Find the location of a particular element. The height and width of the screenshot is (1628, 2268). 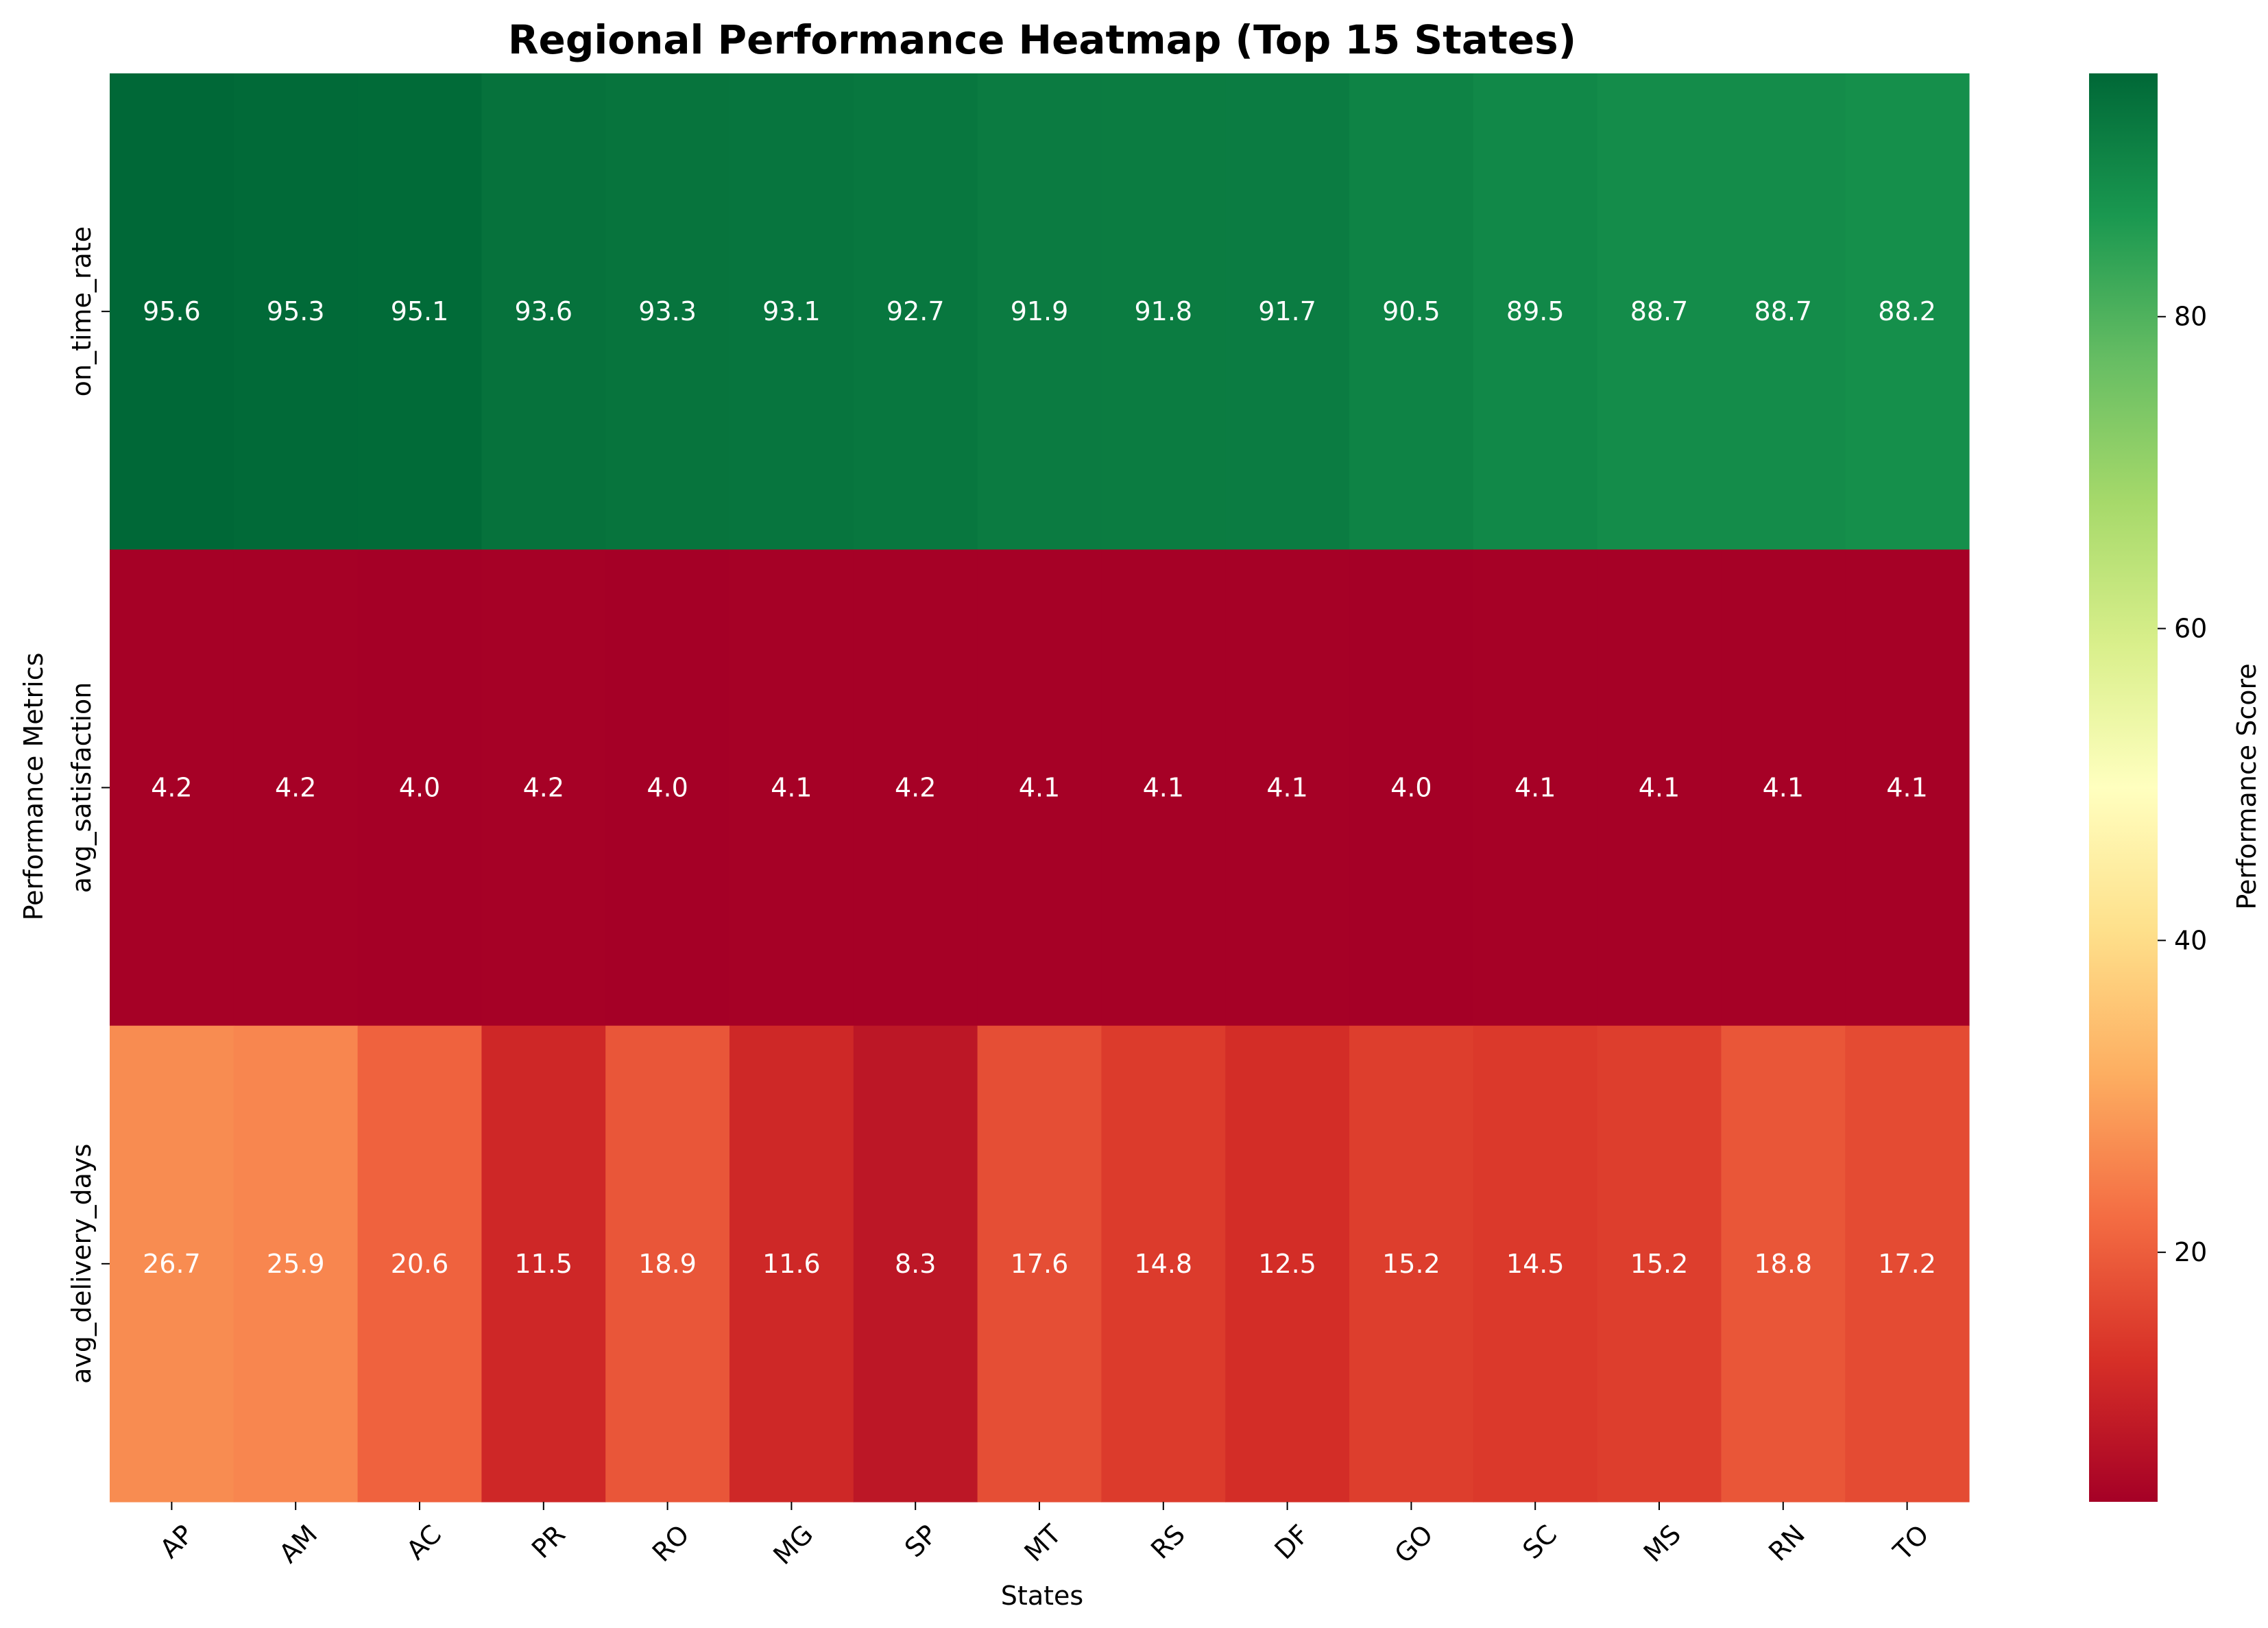

colorbar-gradient is located at coordinates (2123, 787).